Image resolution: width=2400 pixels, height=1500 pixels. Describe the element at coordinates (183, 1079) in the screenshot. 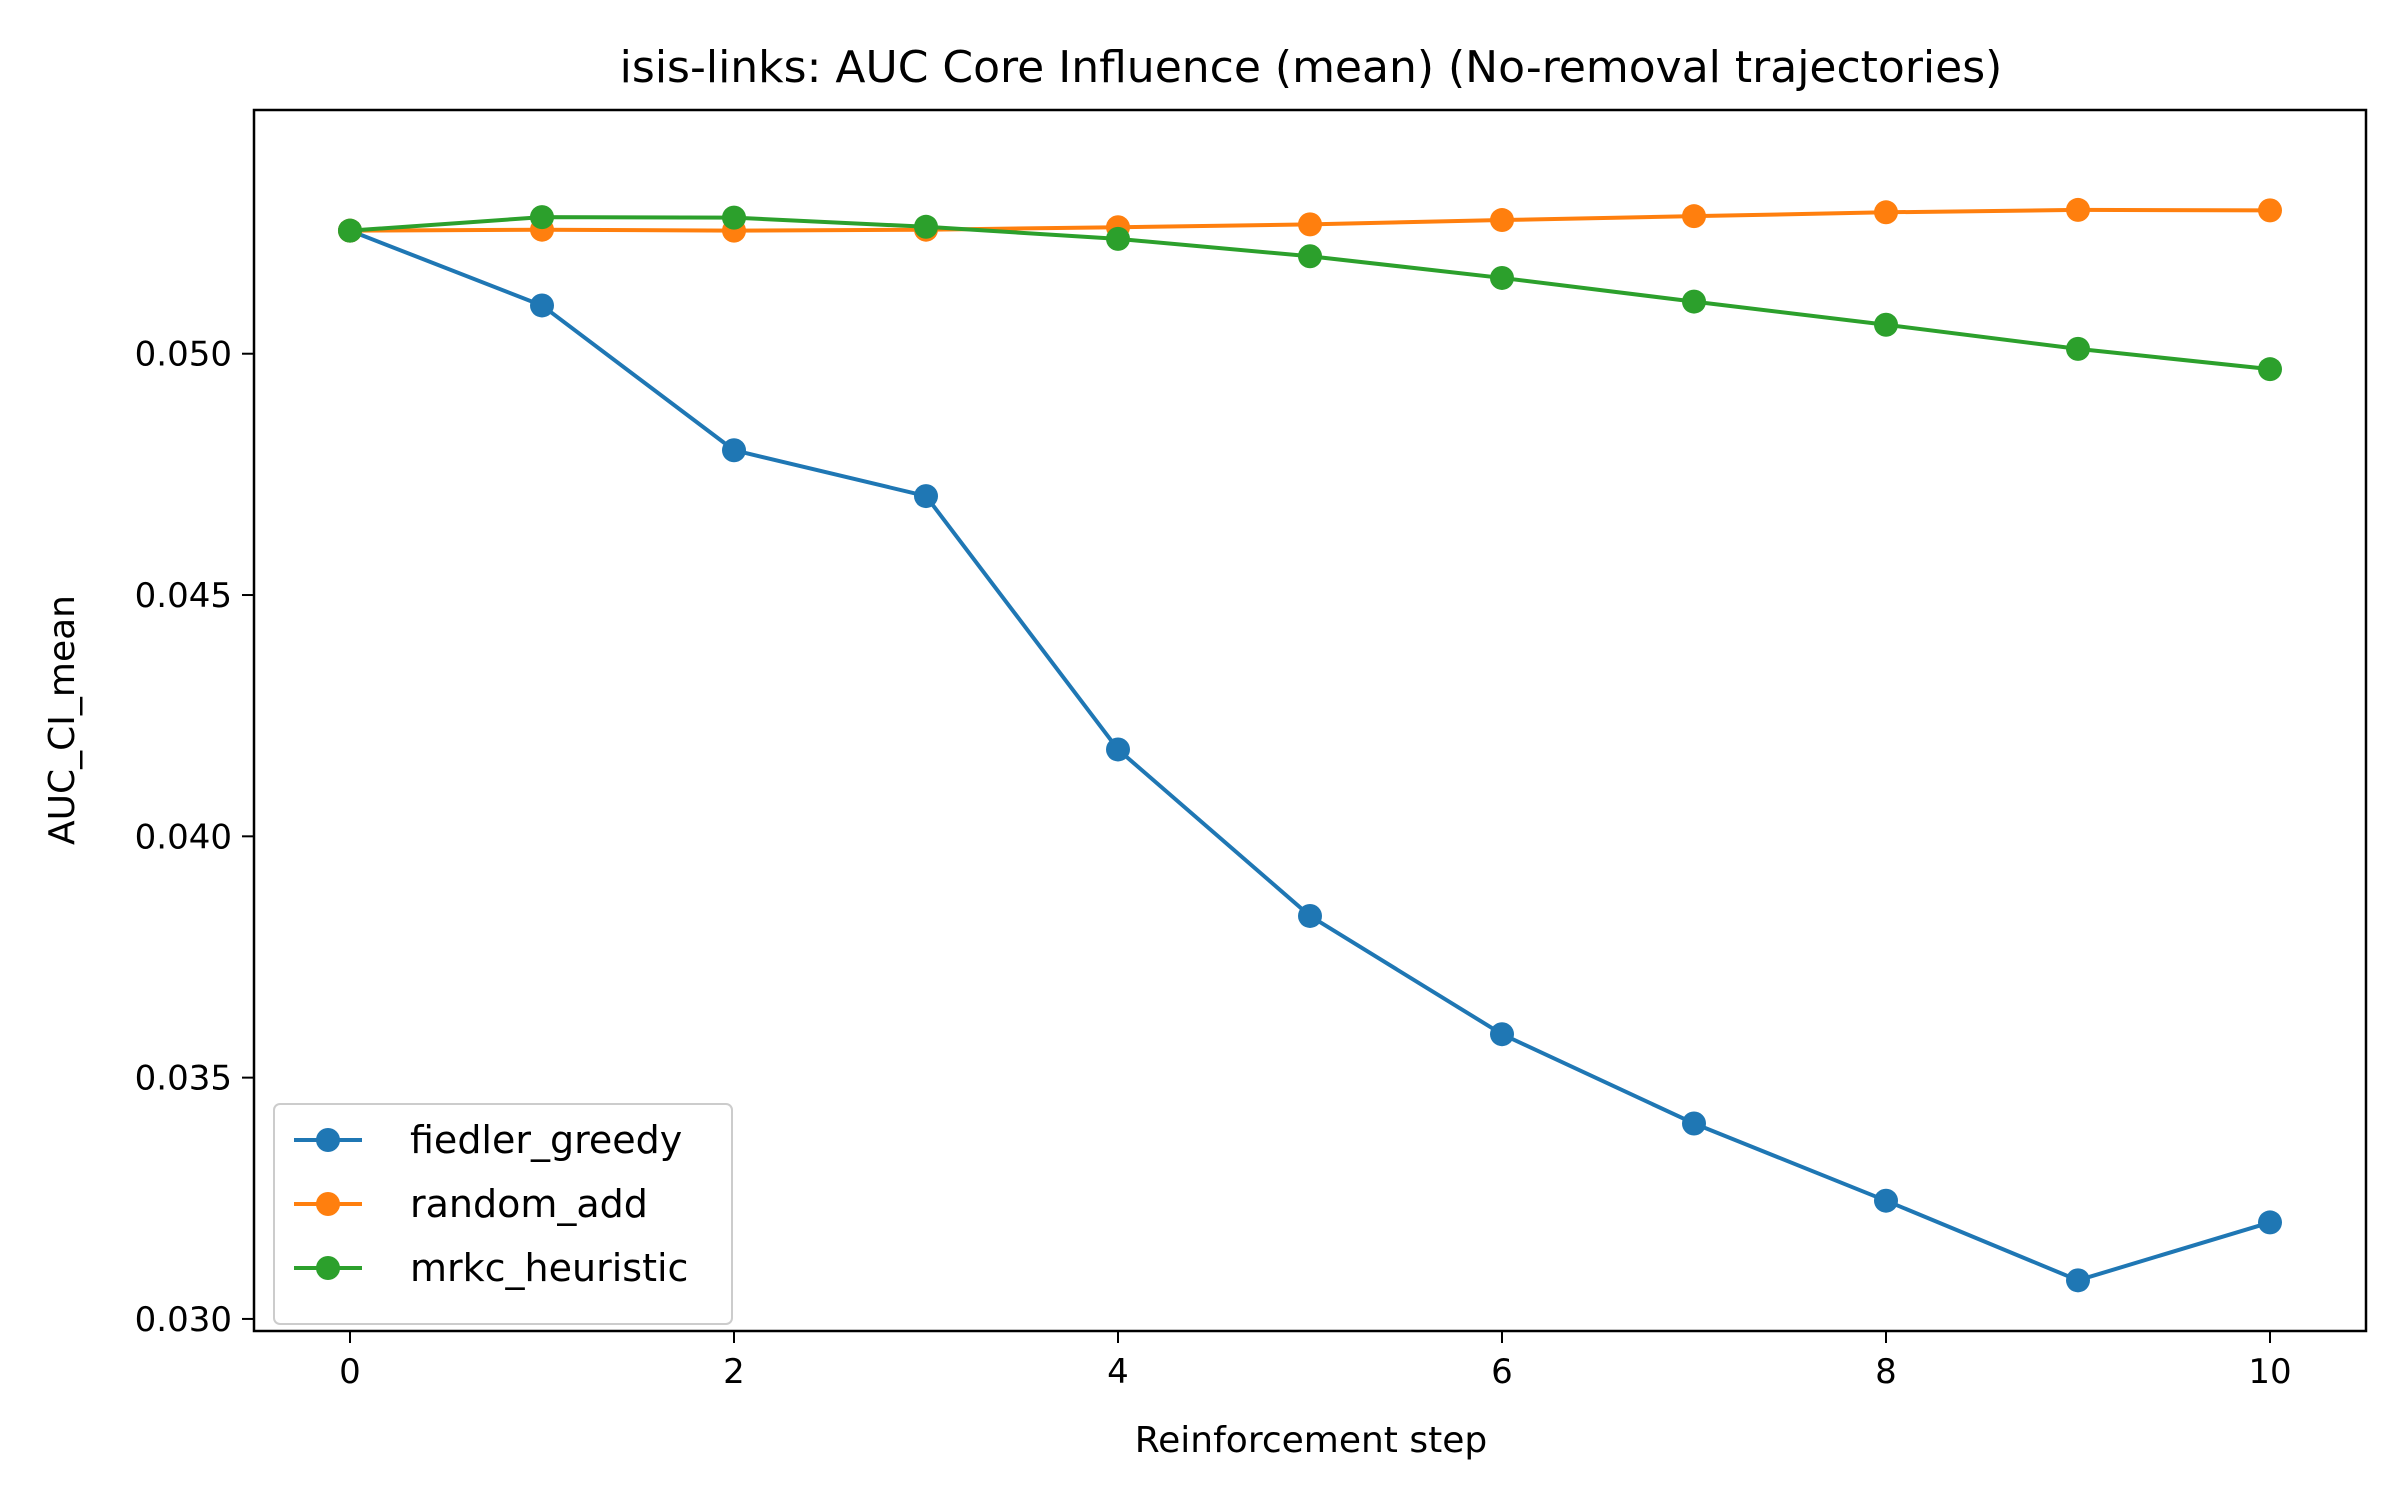

I see `y-tick-label: 0.035` at that location.